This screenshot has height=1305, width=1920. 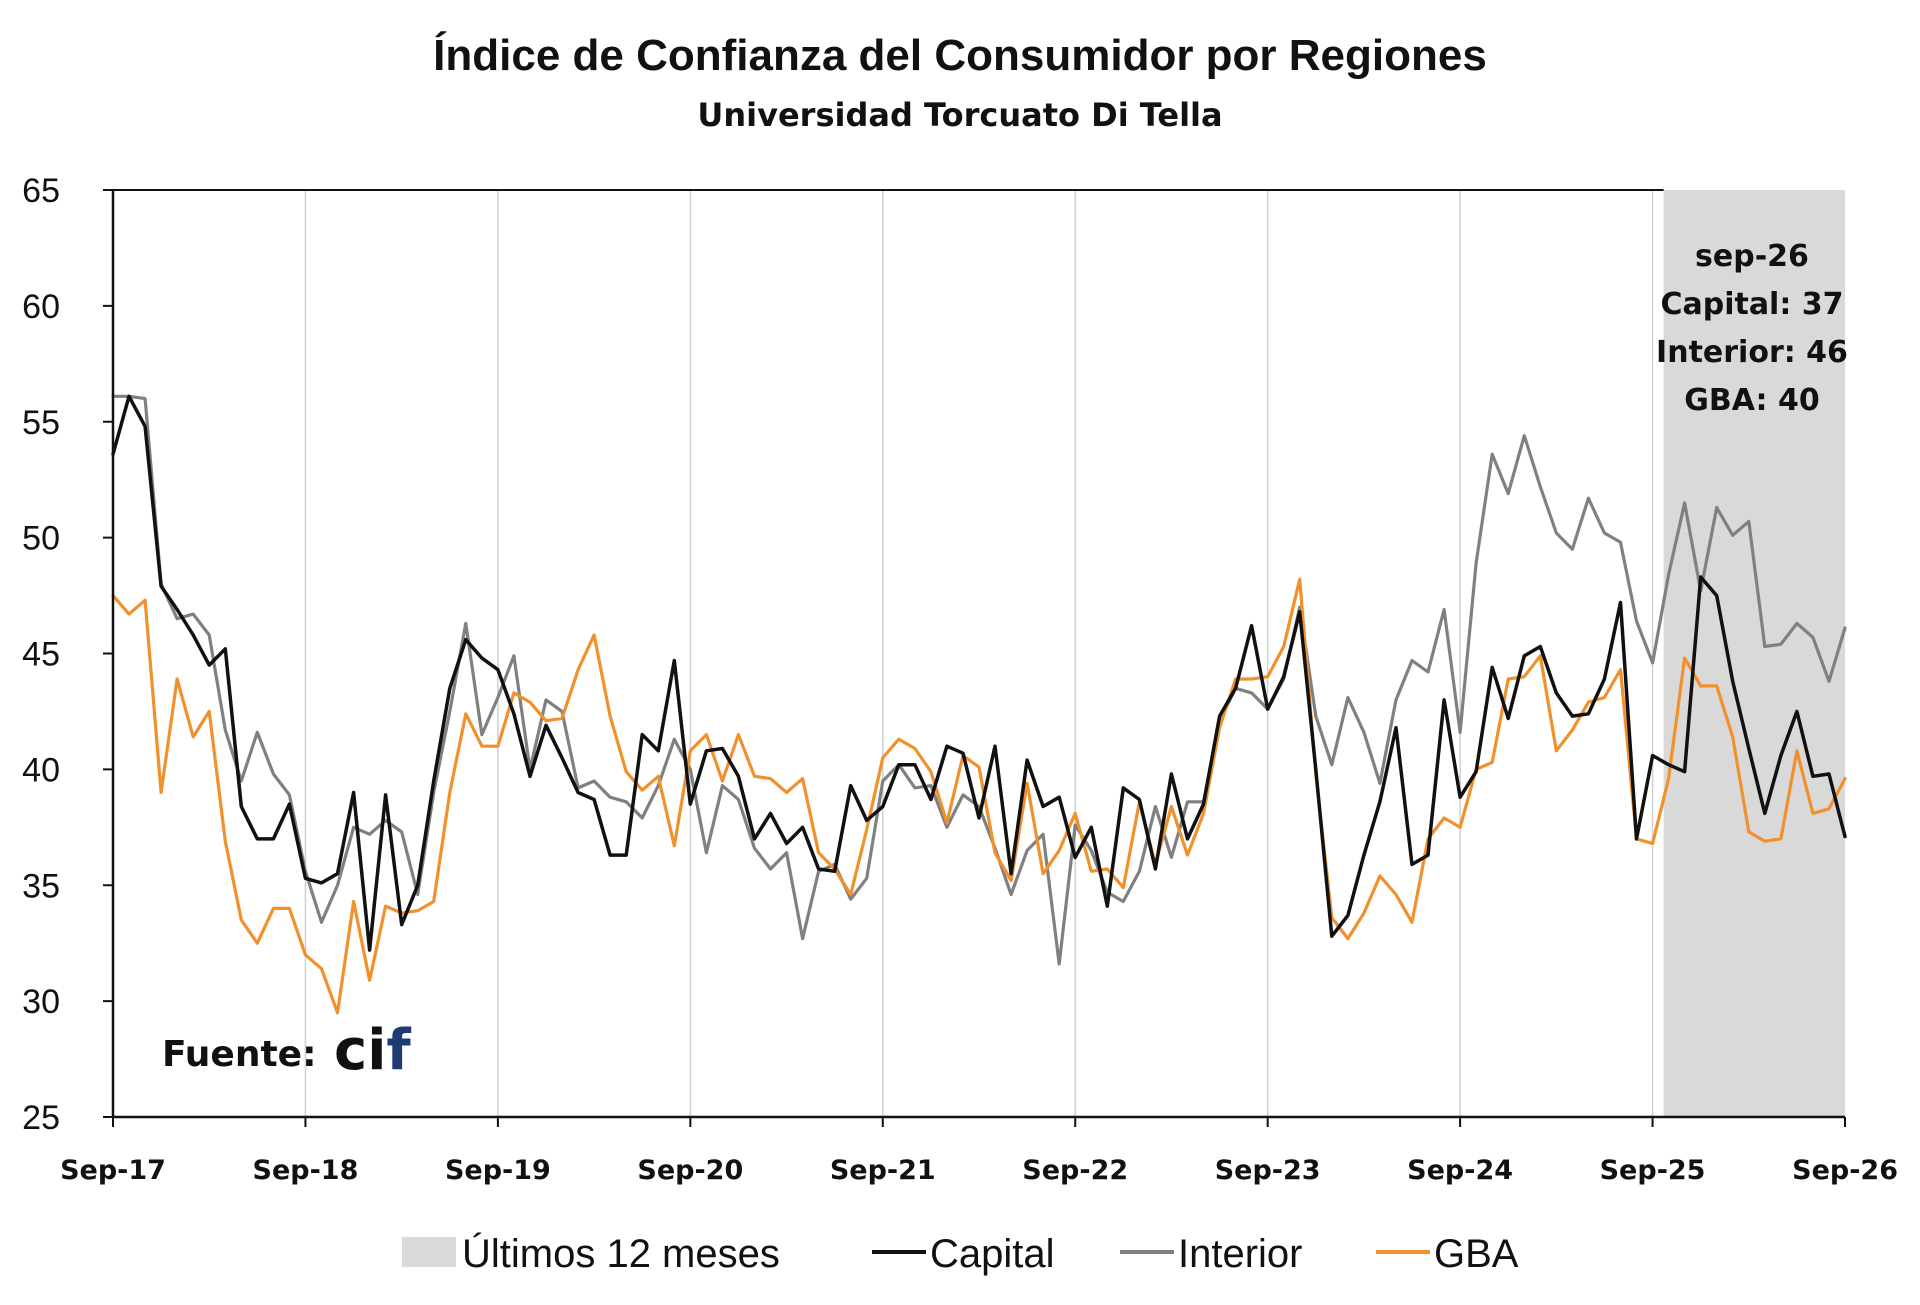 What do you see at coordinates (498, 1170) in the screenshot?
I see `x-tick-label: Sep-19` at bounding box center [498, 1170].